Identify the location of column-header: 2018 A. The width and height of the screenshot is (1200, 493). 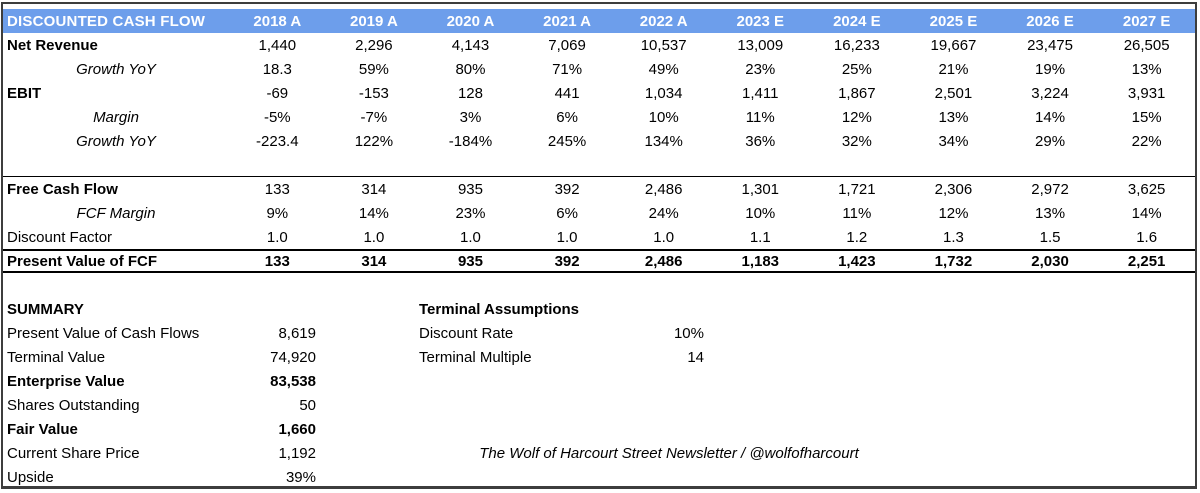
(277, 21).